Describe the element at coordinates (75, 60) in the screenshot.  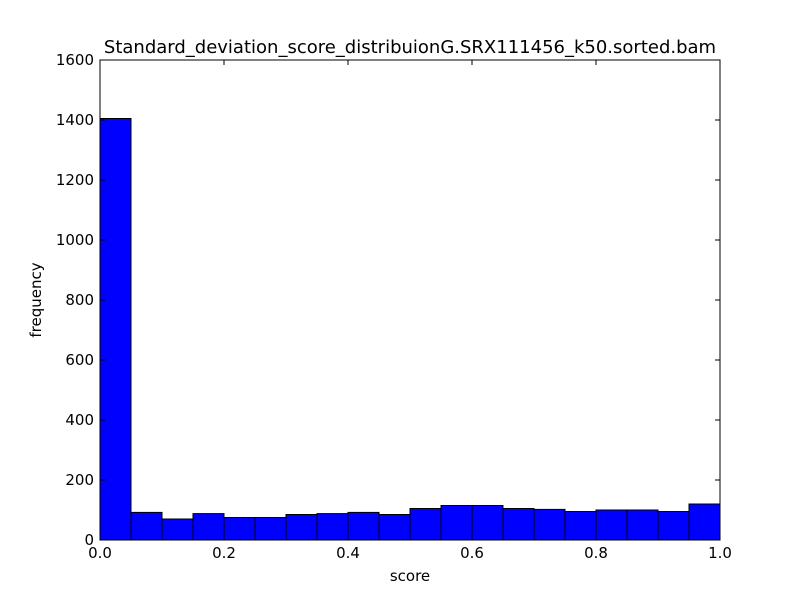
I see `y-tick-label: 1600` at that location.